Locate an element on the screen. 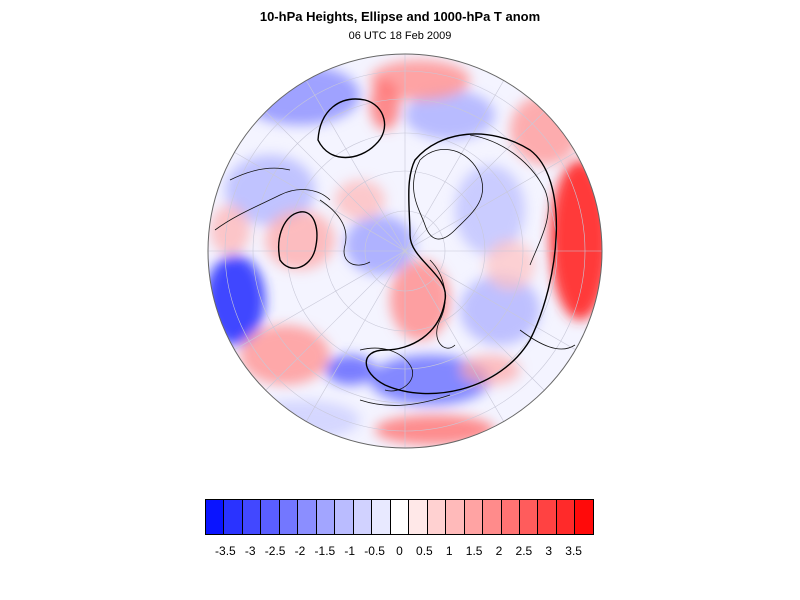 This screenshot has height=600, width=800. colorbar-tick-label: 0 is located at coordinates (399, 551).